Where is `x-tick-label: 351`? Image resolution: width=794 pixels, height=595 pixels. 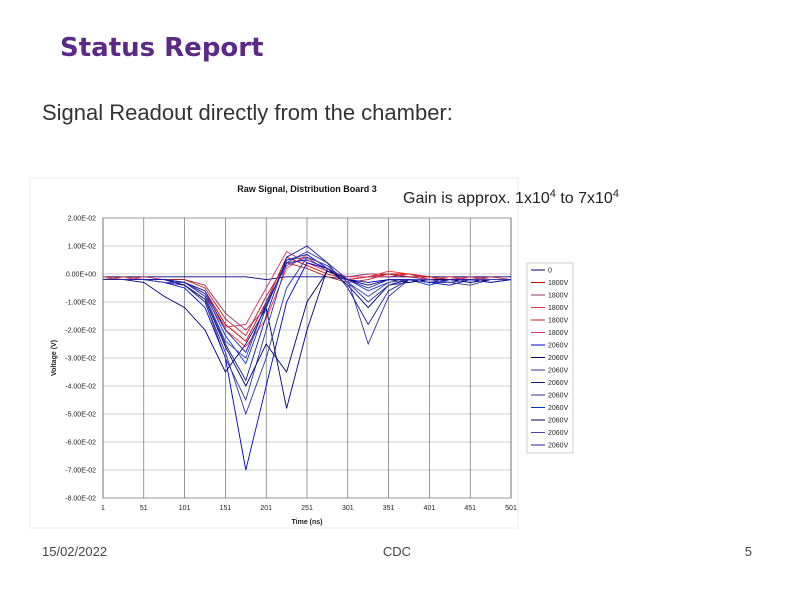 x-tick-label: 351 is located at coordinates (389, 508).